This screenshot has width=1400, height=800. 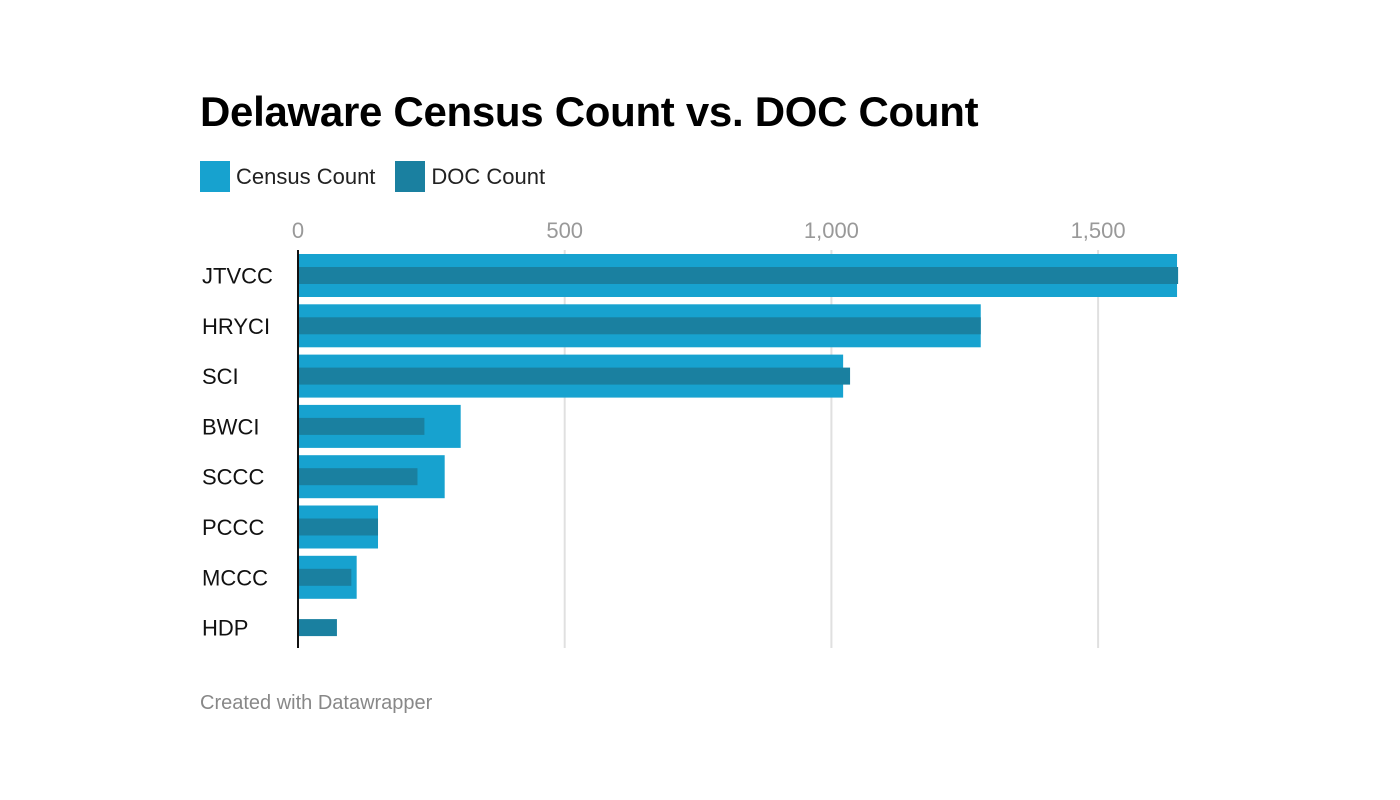 I want to click on bar-doc-bwci, so click(x=361, y=426).